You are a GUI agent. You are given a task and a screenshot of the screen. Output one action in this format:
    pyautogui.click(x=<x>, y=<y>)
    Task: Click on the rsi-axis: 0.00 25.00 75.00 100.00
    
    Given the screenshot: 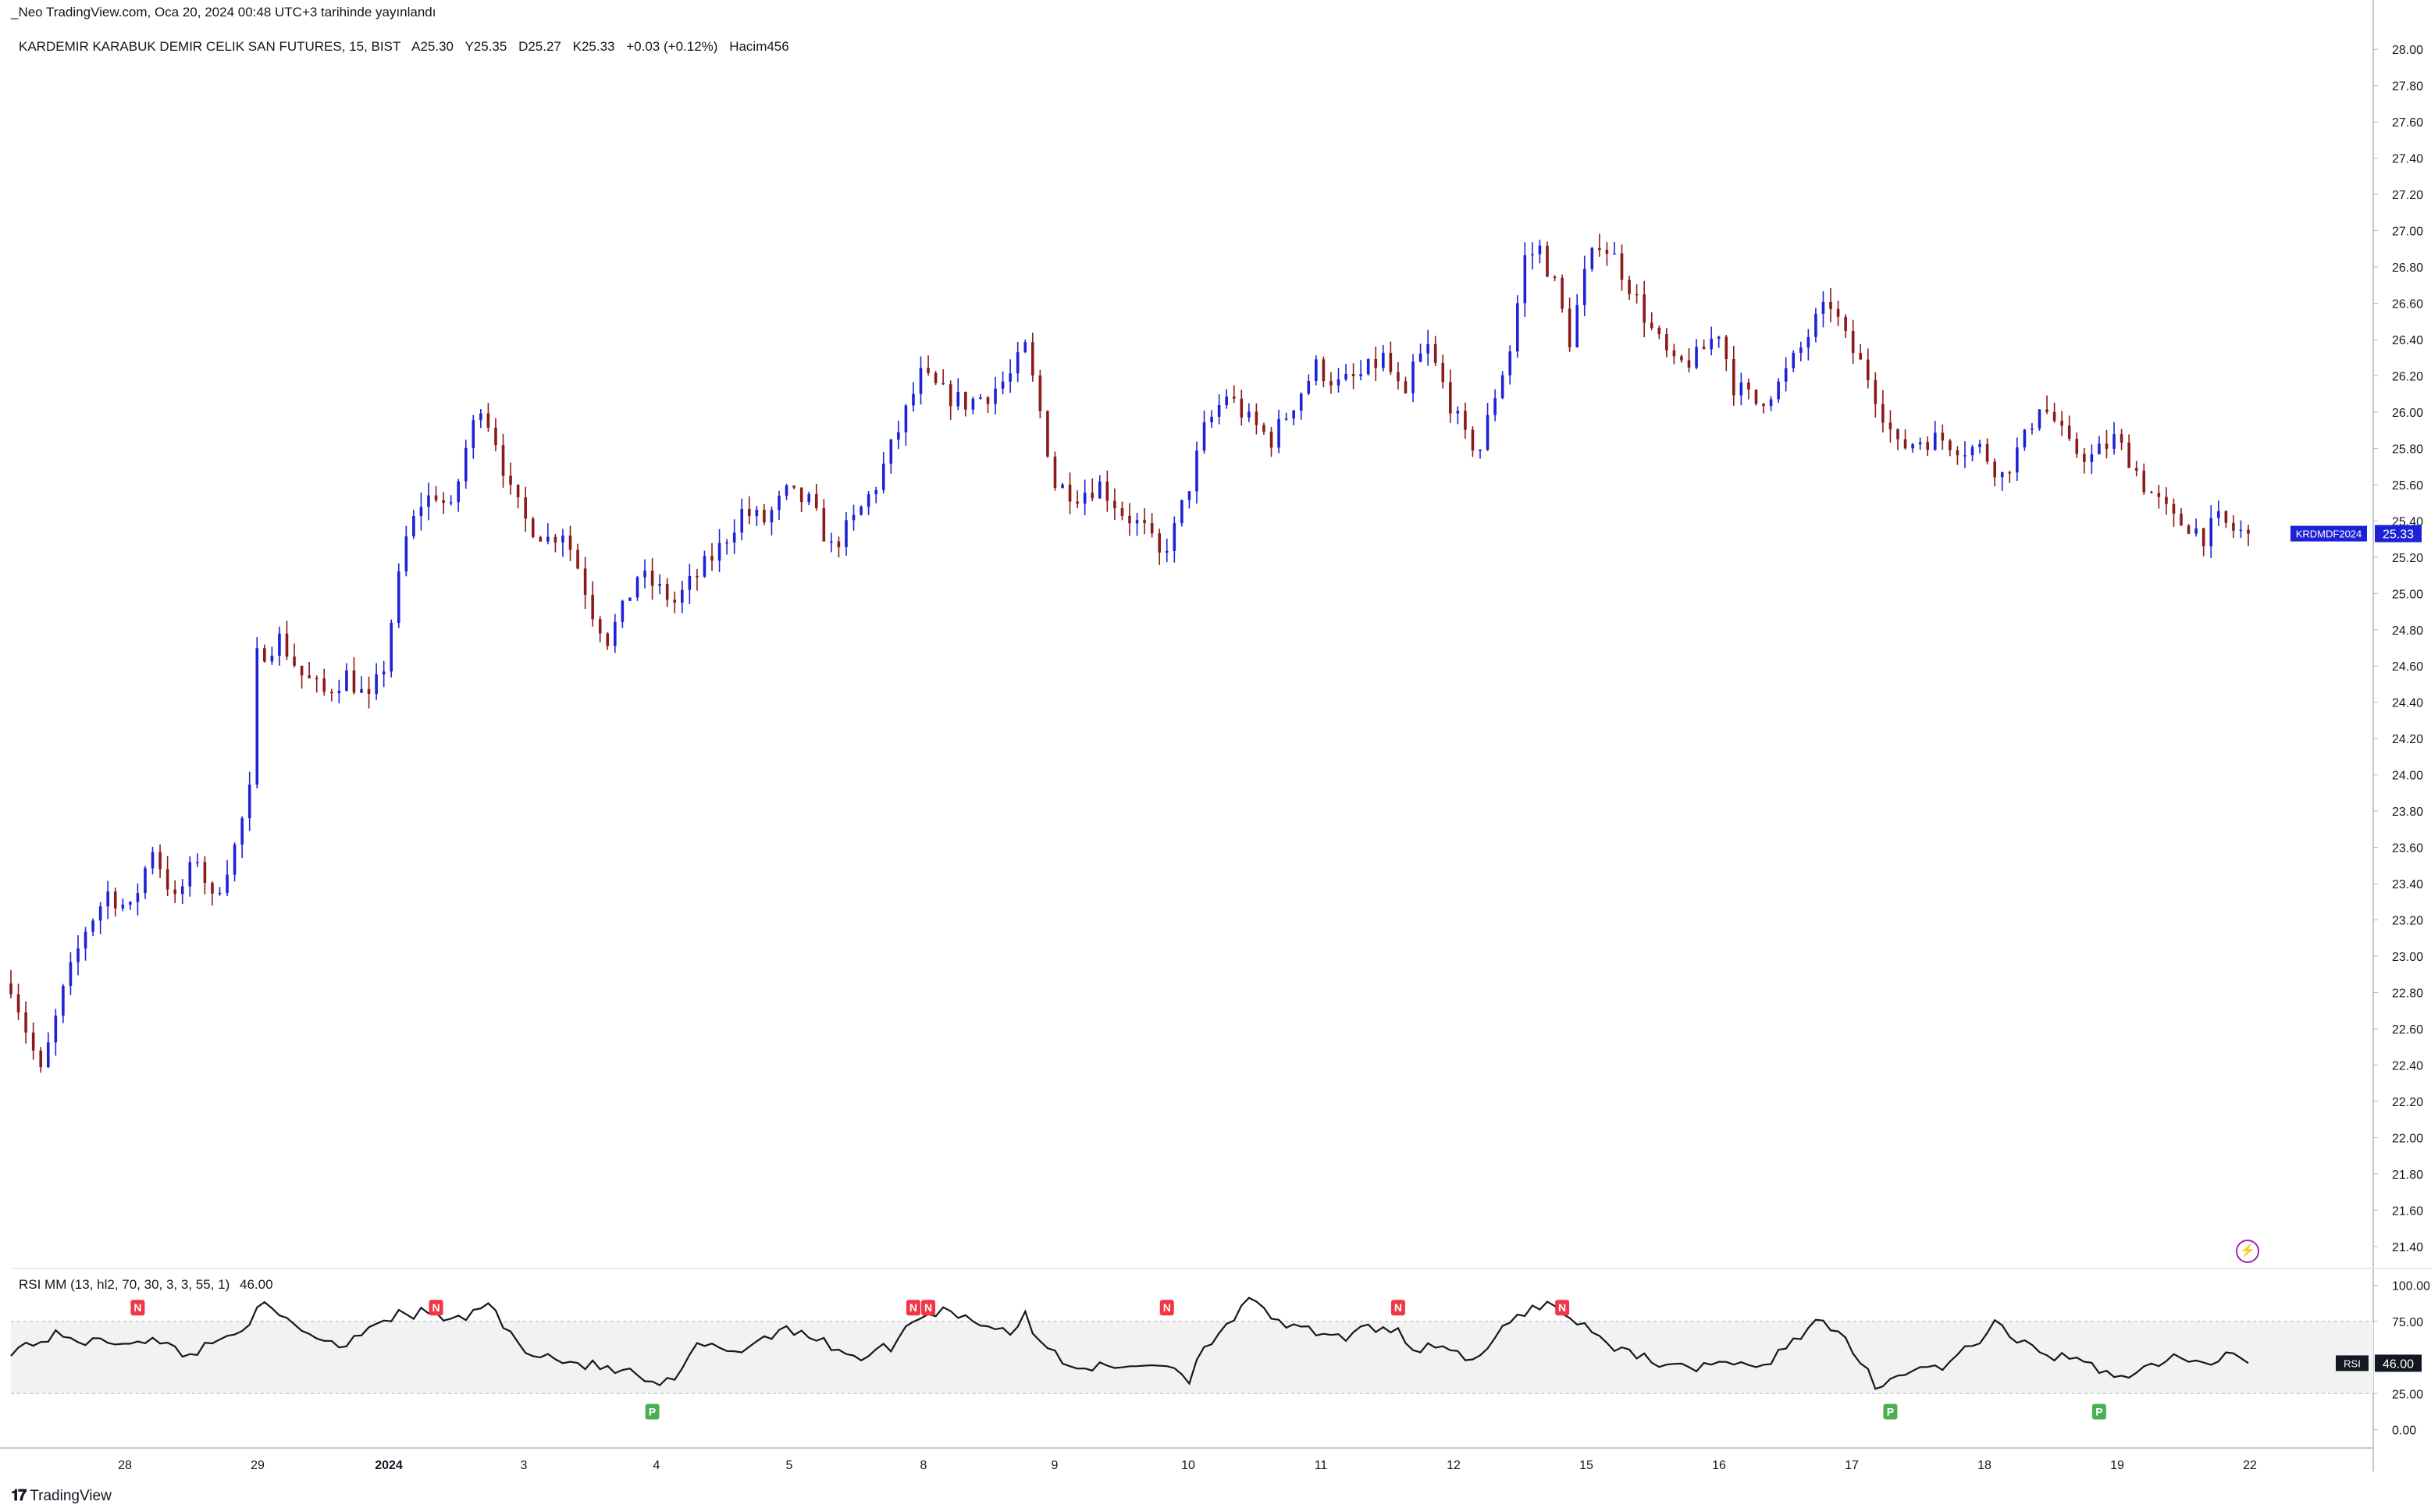 What is the action you would take?
    pyautogui.click(x=2401, y=1359)
    